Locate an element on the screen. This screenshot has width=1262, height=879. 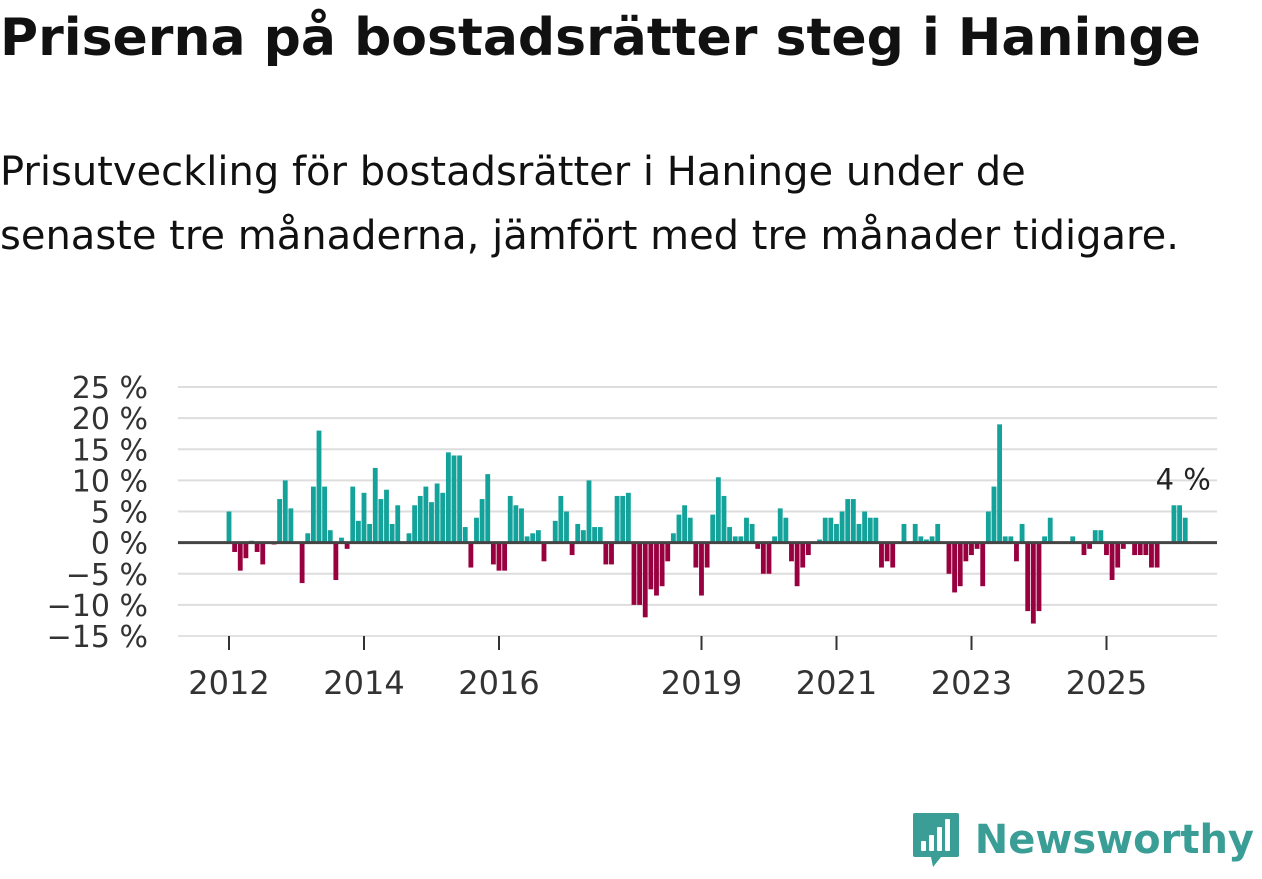
newsworthy-logo: Newsworthy is located at coordinates (1082, 840).